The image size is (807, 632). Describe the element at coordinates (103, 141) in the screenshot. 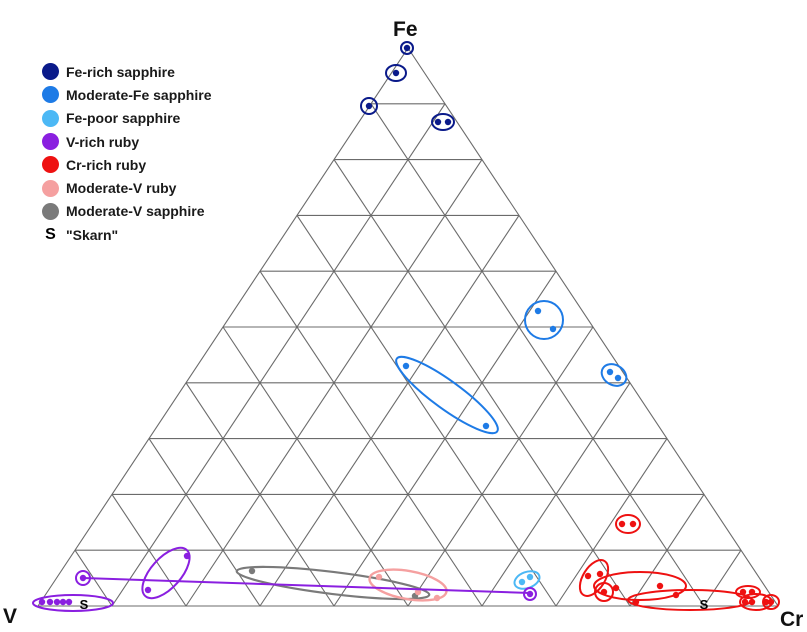

I see `legend-label: V-rich ruby` at that location.